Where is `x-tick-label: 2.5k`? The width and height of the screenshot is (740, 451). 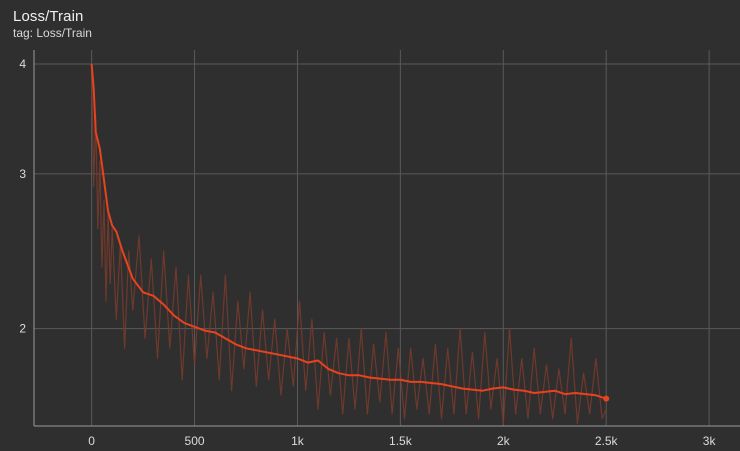 x-tick-label: 2.5k is located at coordinates (607, 441).